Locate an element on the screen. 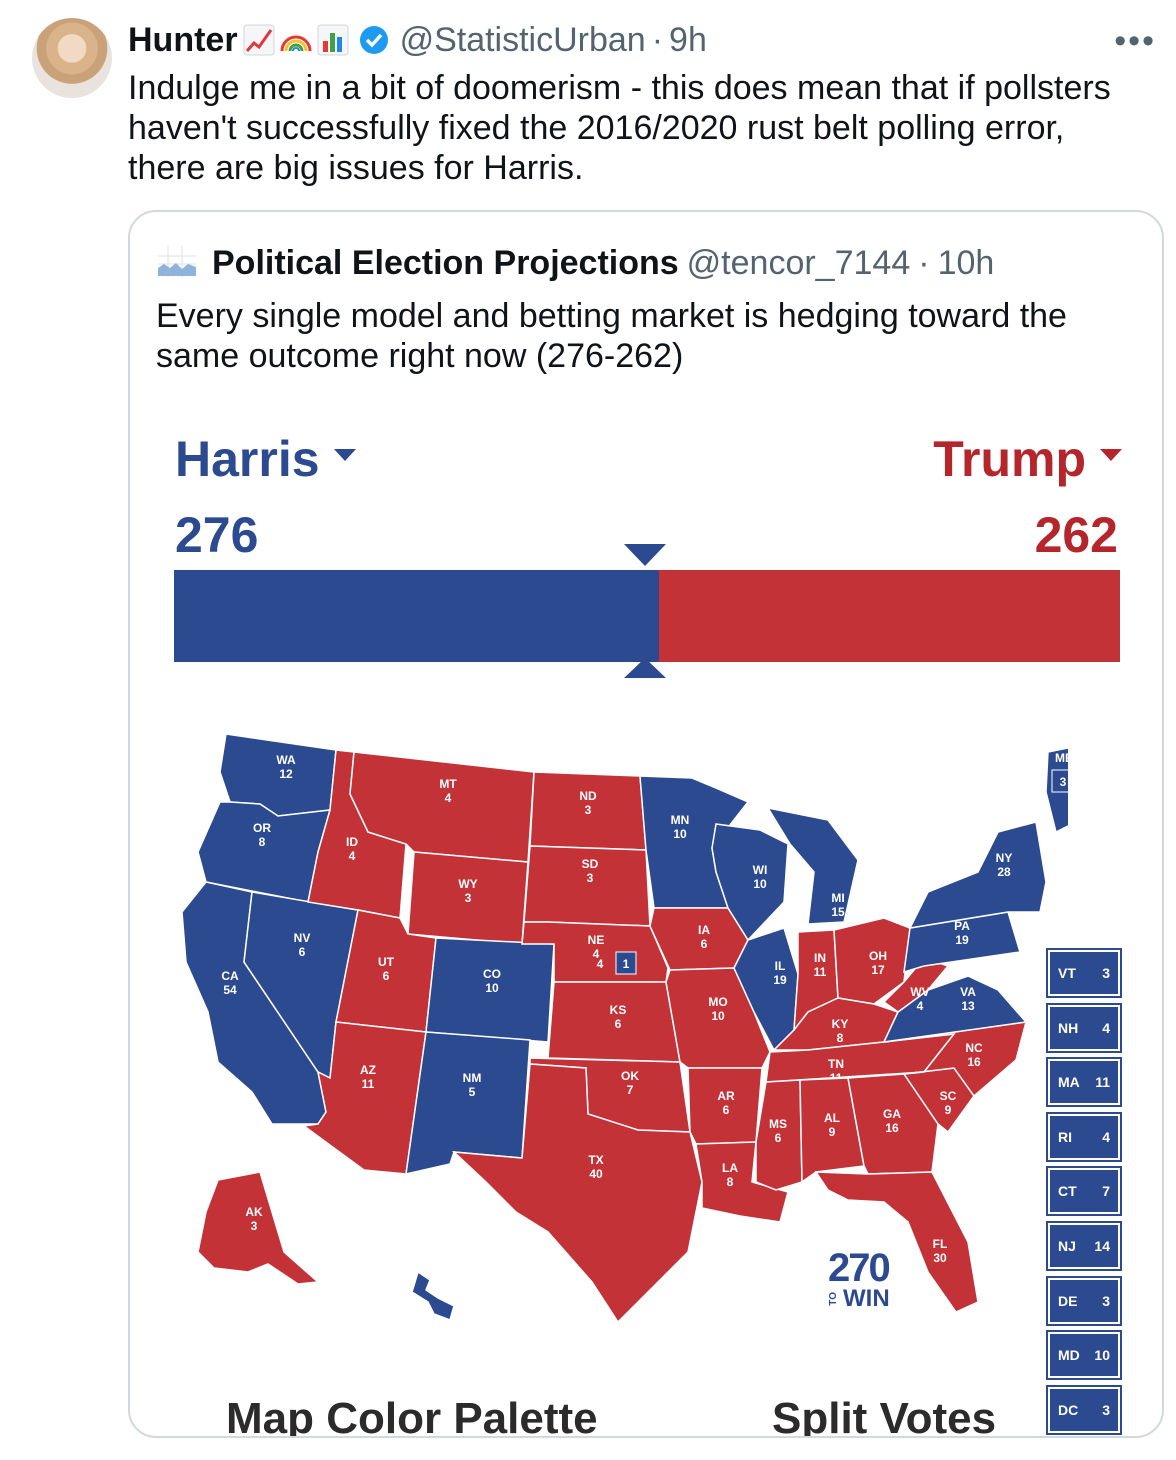 Image resolution: width=1176 pixels, height=1460 pixels. state-ev-al: 9 is located at coordinates (832, 1132).